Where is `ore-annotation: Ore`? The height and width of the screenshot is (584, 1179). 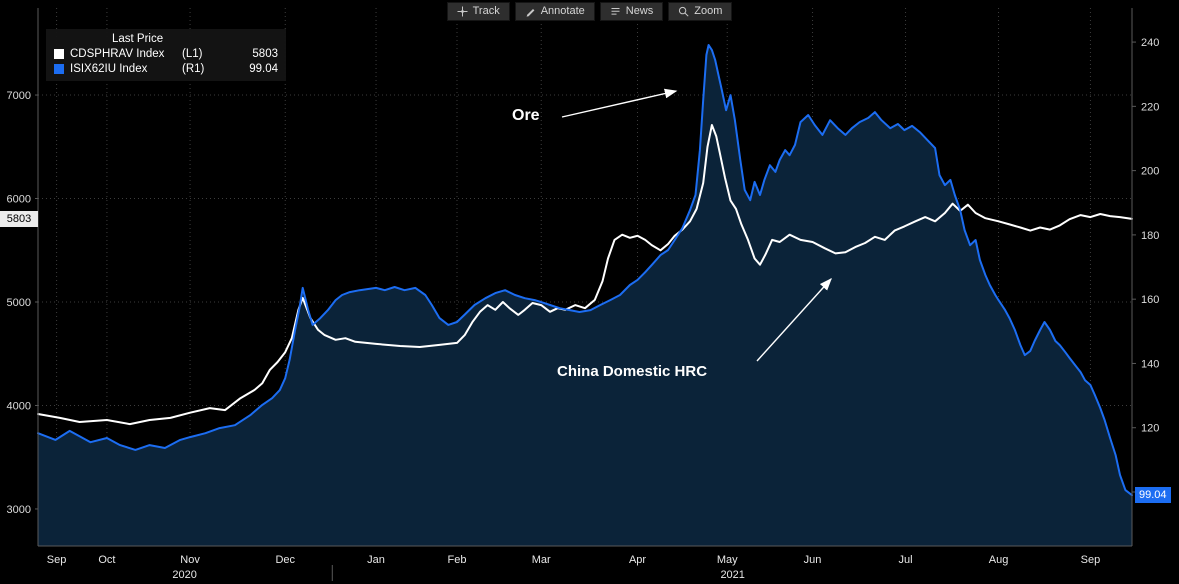 ore-annotation: Ore is located at coordinates (526, 115).